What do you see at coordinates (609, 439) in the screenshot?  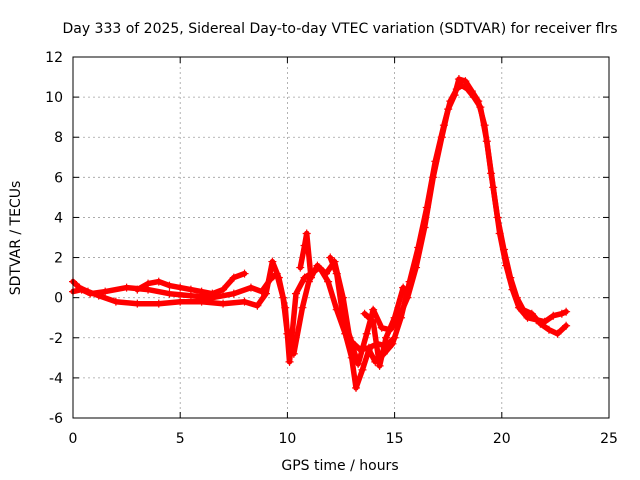 I see `x-tick-label: 25` at bounding box center [609, 439].